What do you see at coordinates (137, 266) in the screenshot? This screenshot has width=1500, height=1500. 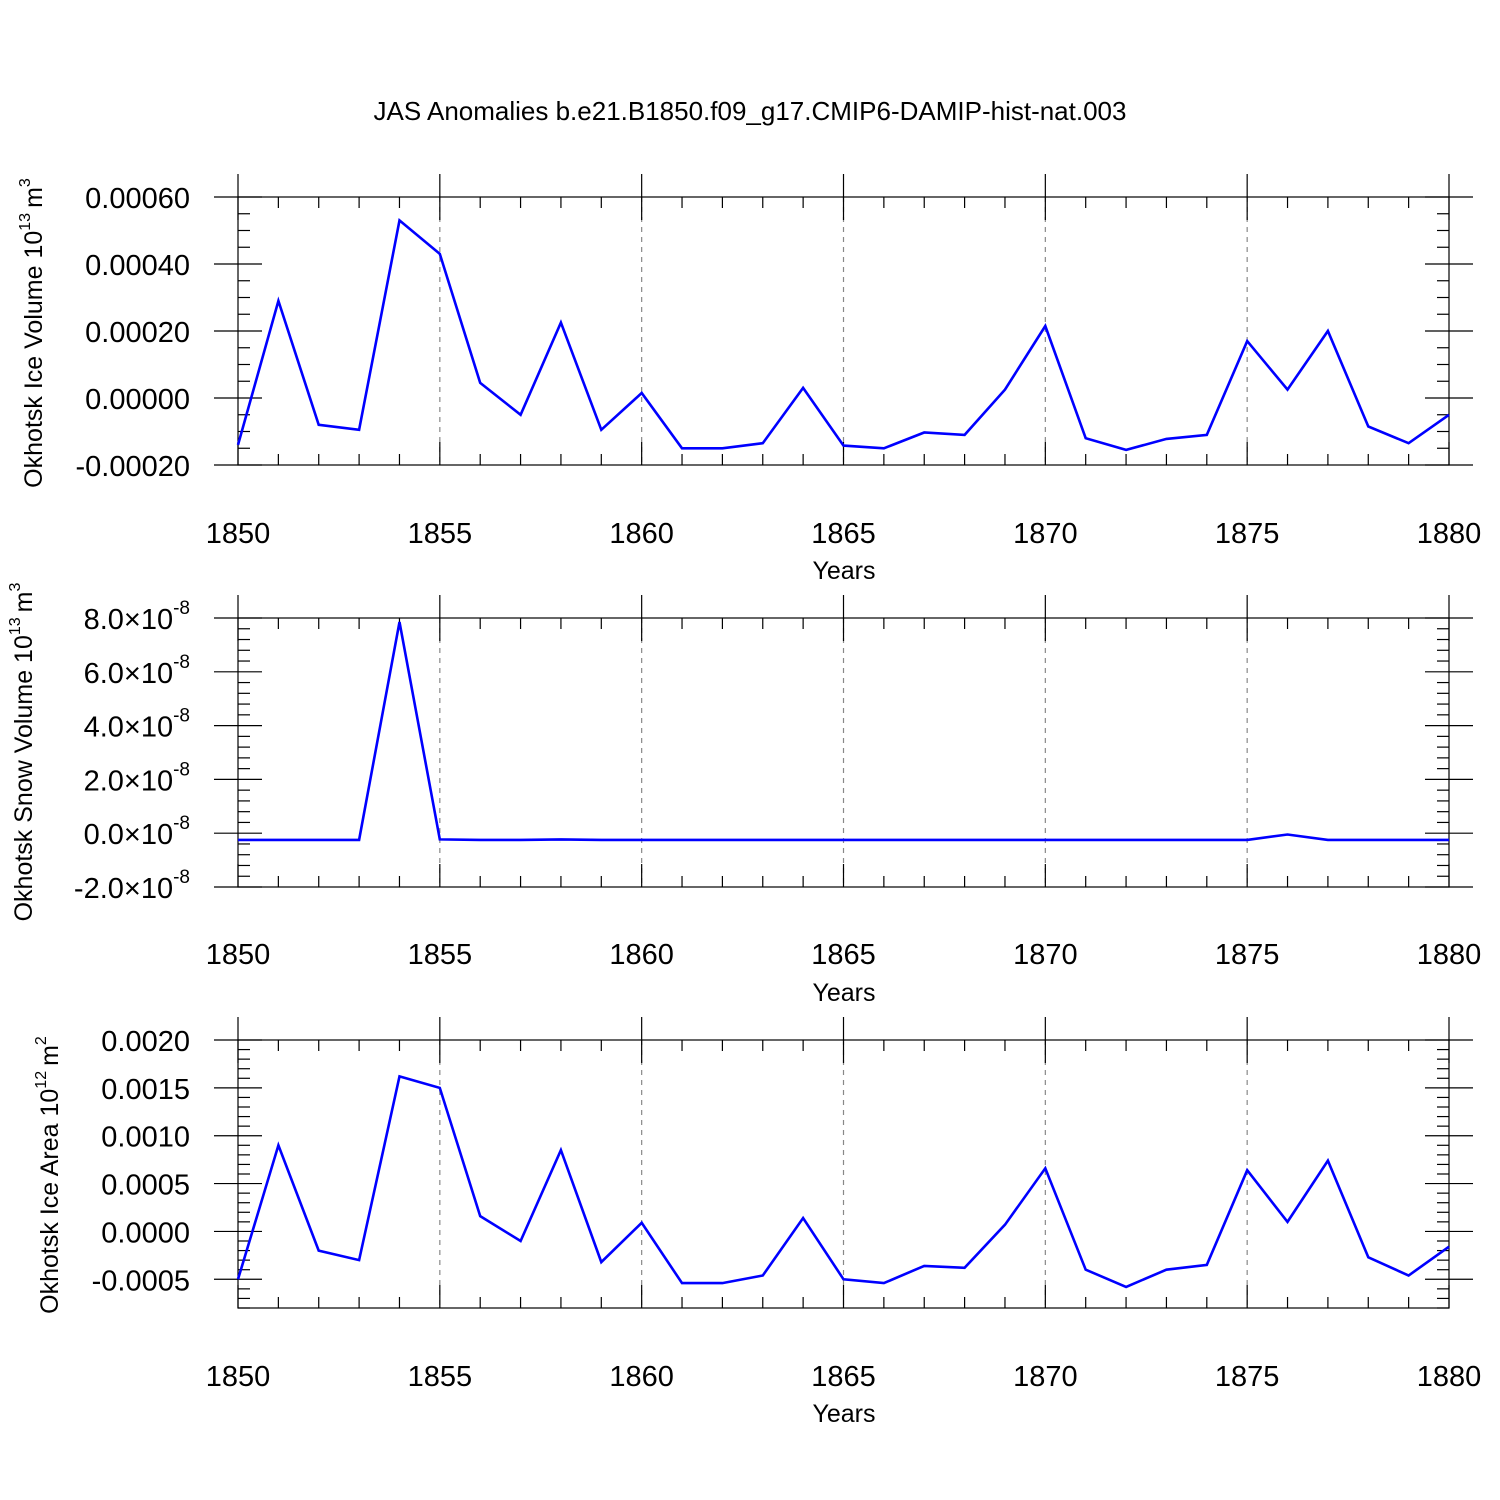 I see `y-tick-label: 0.00040` at bounding box center [137, 266].